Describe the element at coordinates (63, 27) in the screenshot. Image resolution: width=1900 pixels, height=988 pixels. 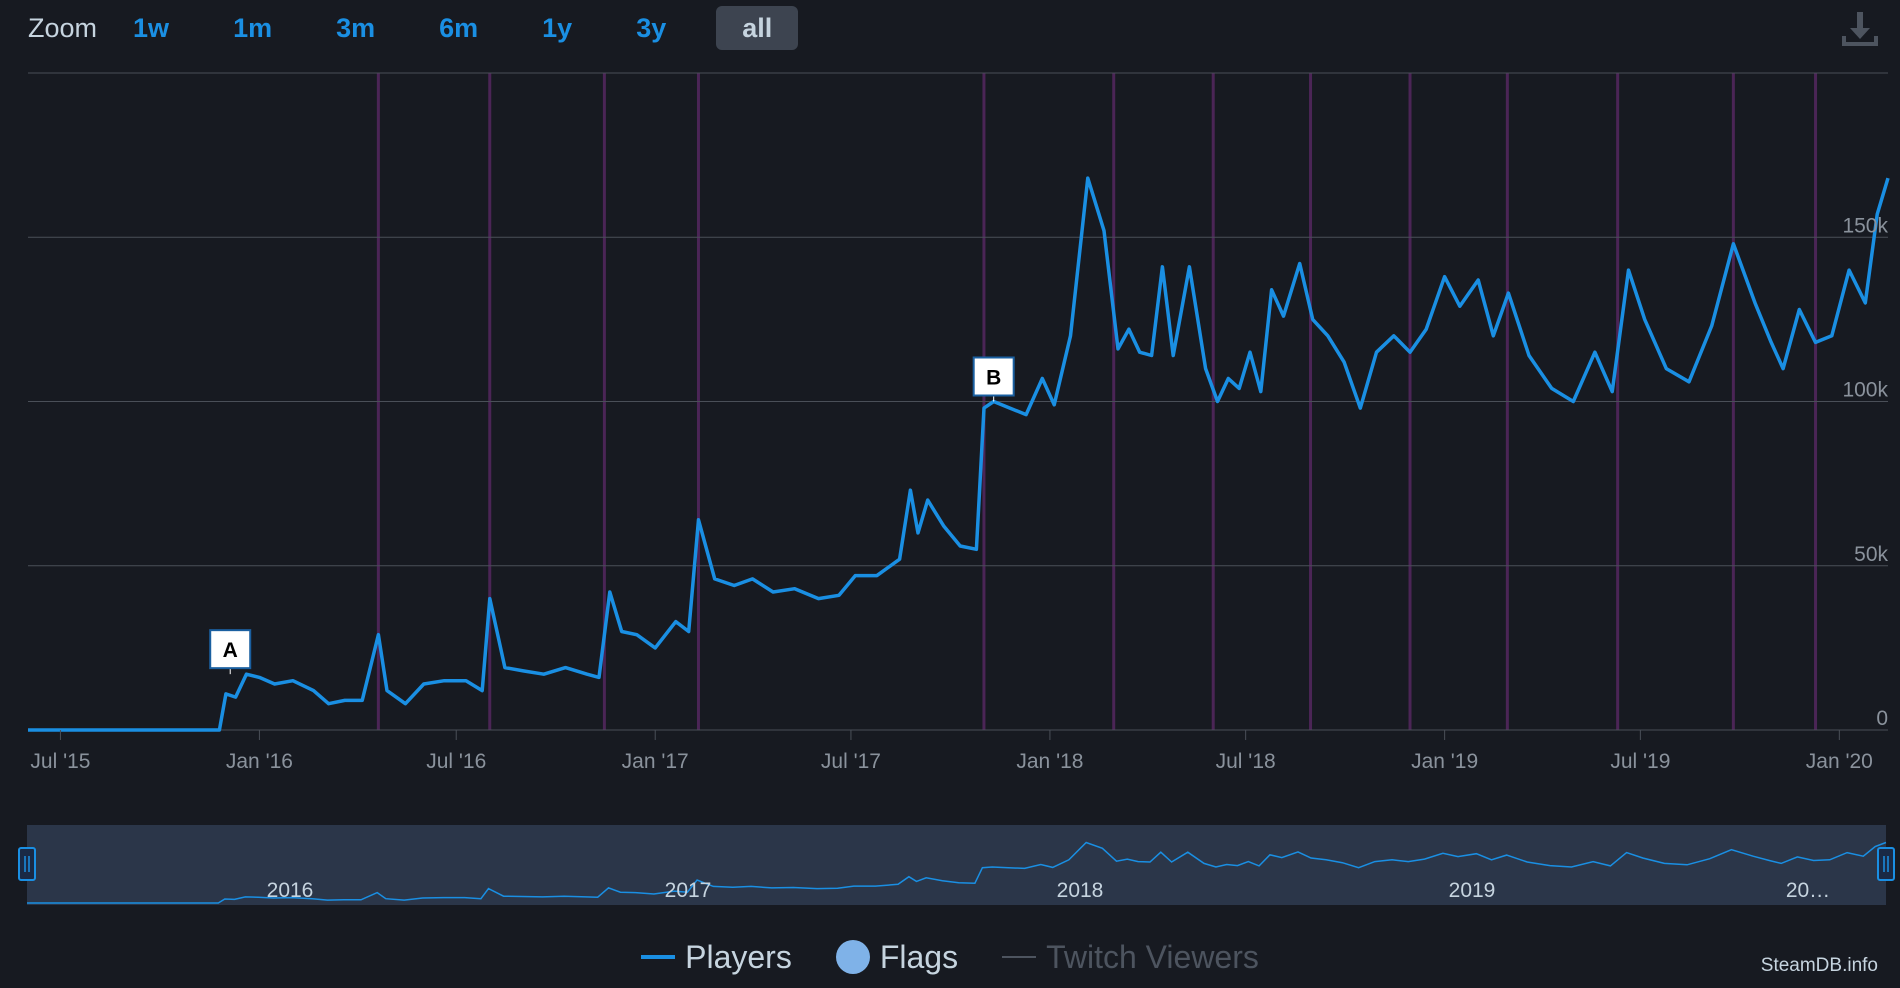
I see `zoom-label: Zoom` at that location.